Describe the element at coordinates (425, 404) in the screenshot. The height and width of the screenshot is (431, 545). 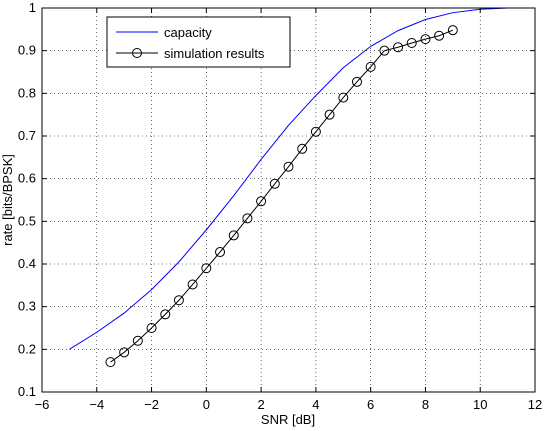
I see `x-tick-label: 8` at that location.